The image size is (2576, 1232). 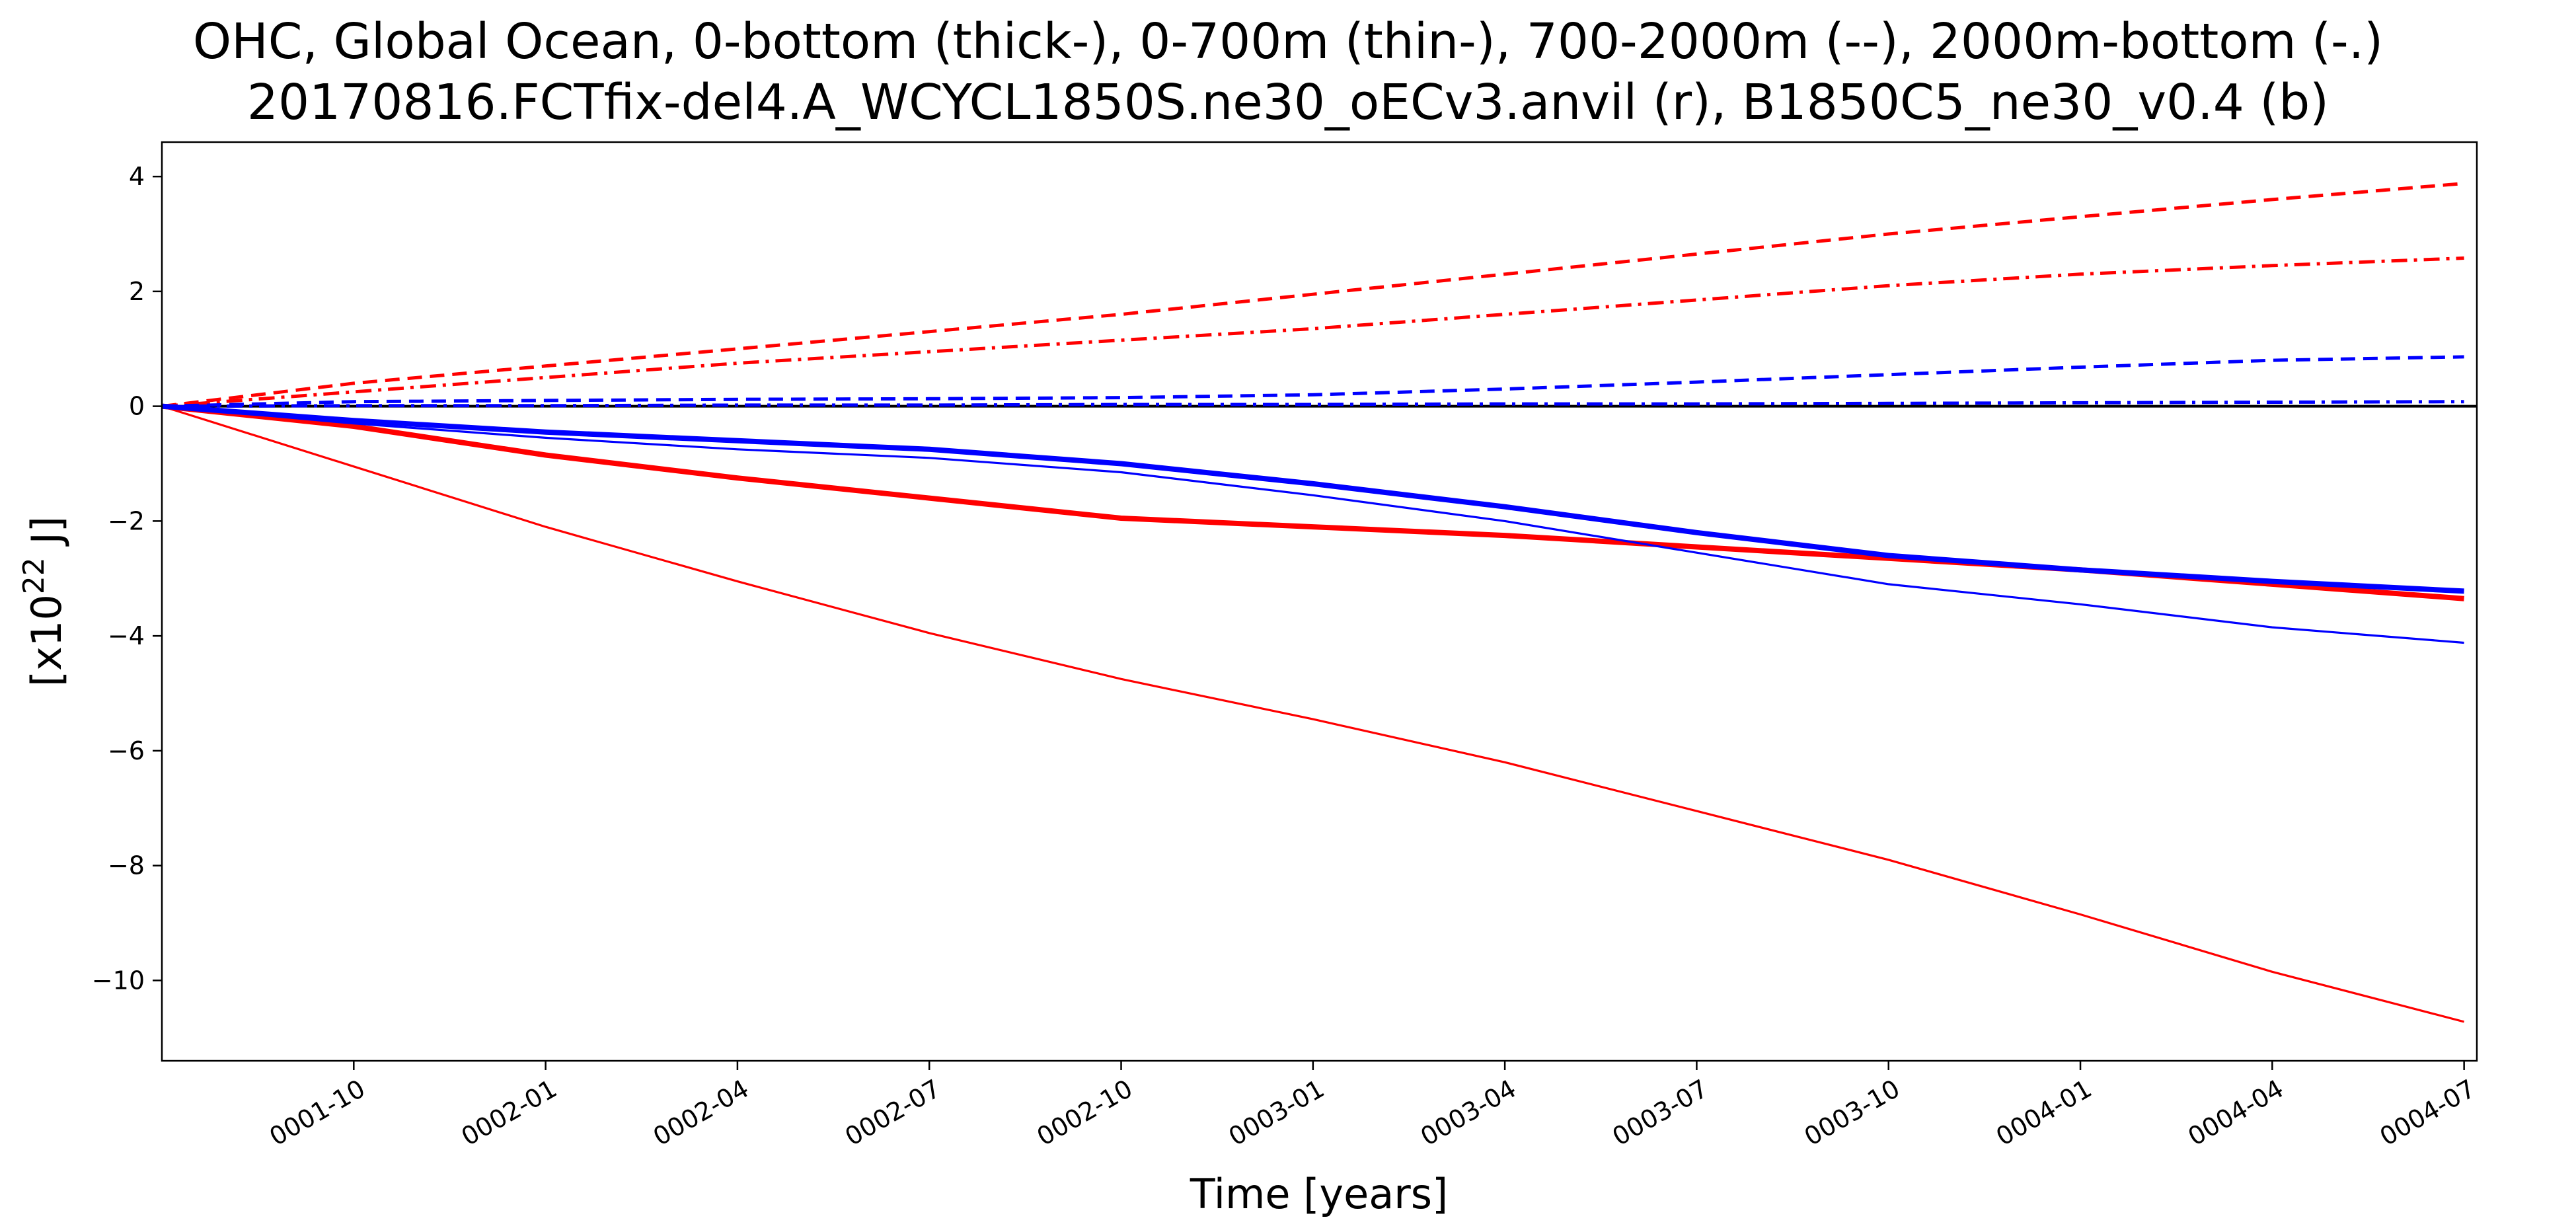 I want to click on y-tick-label: −6, so click(x=127, y=750).